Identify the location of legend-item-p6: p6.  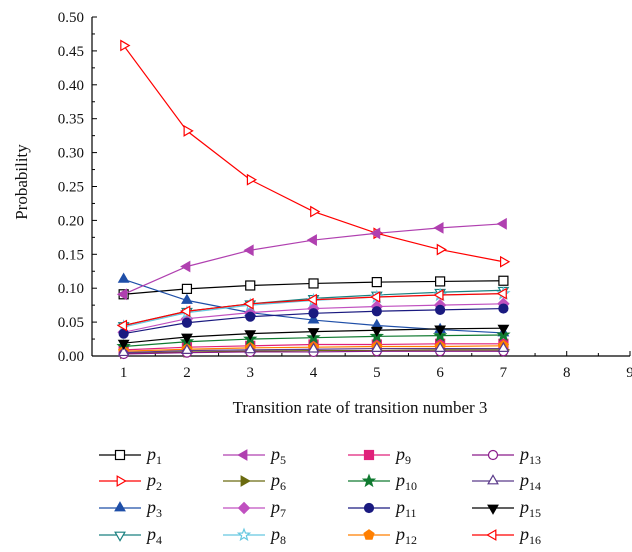
(254, 481).